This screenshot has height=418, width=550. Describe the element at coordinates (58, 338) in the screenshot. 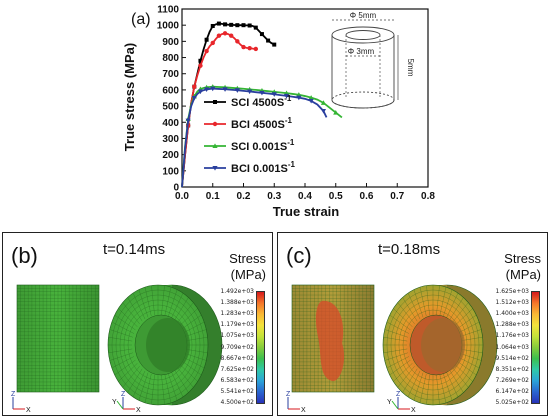

I see `side-view-mesh` at that location.